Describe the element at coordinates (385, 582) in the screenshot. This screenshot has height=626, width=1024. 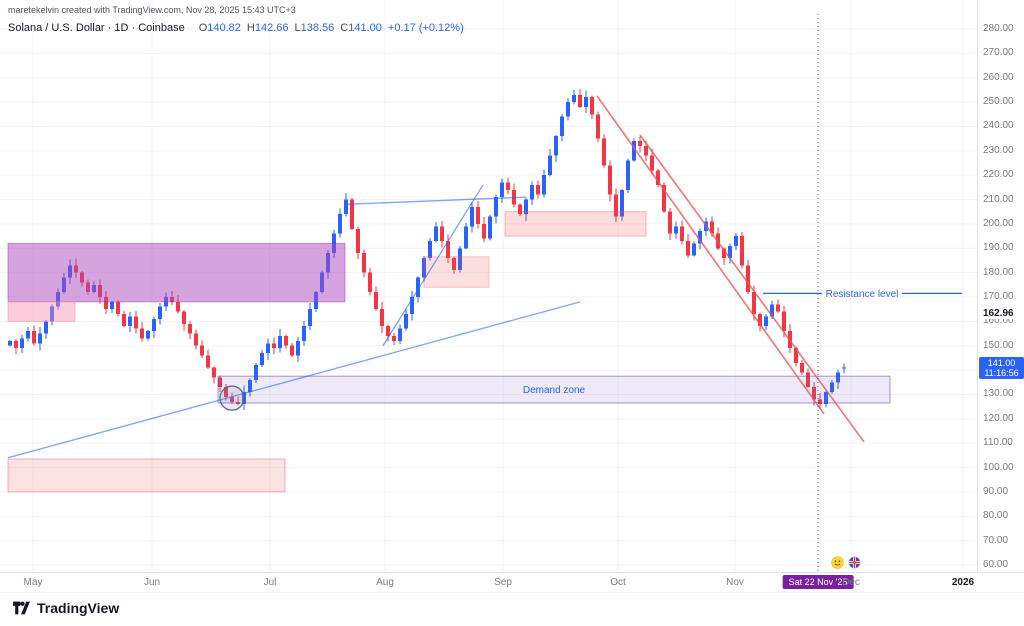
I see `time-axis-label: Aug` at that location.